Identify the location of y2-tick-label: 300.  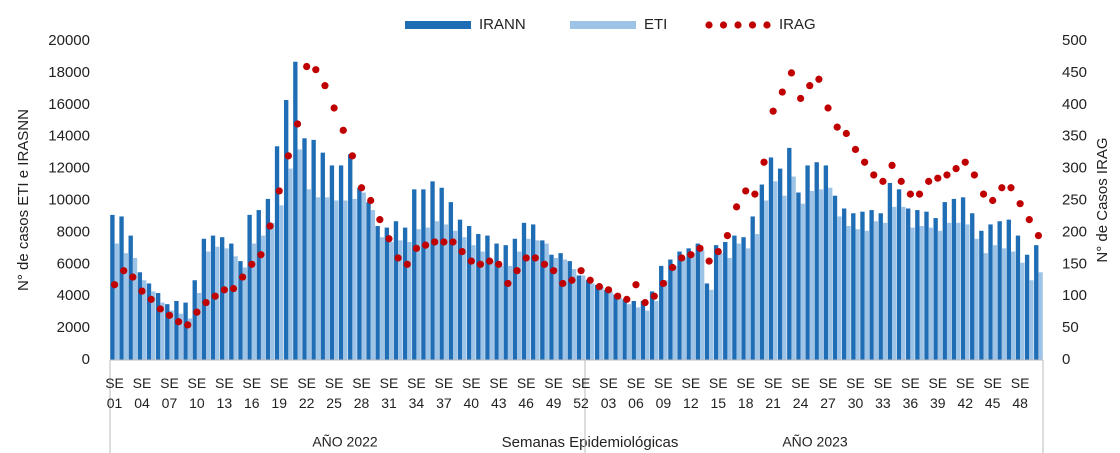
(1074, 168).